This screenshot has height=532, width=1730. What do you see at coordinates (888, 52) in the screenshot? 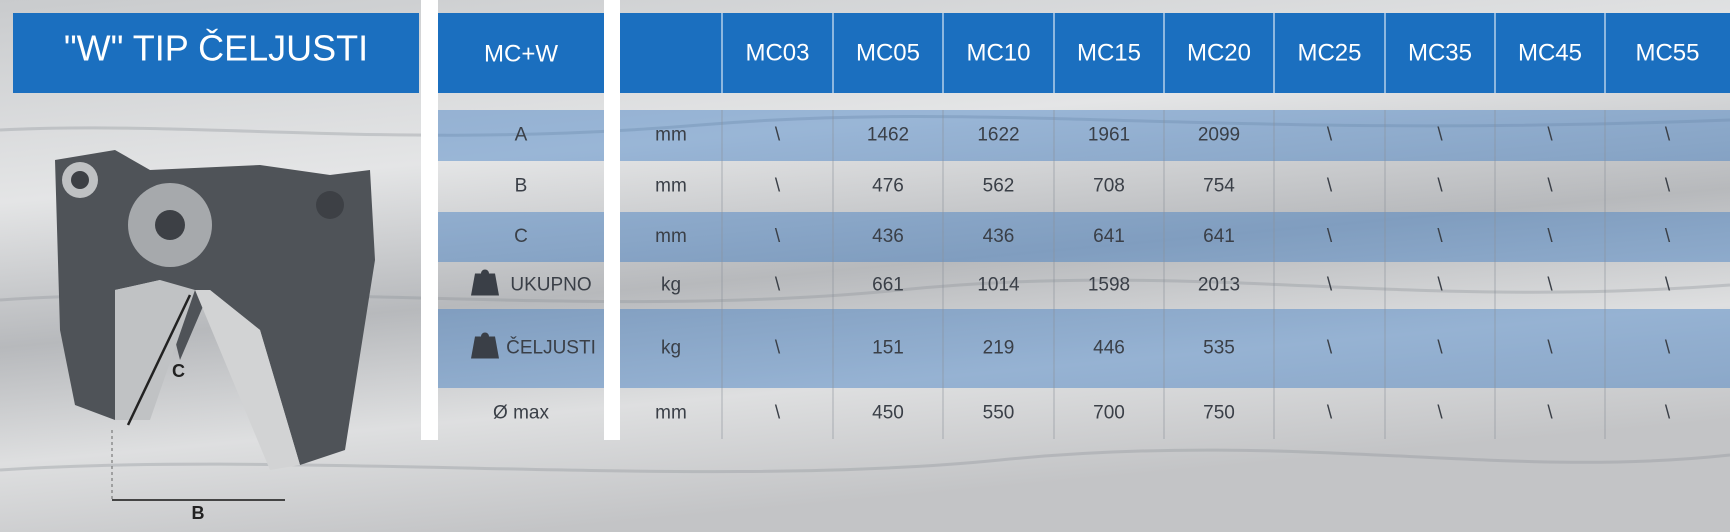
I see `model-header: MC05` at bounding box center [888, 52].